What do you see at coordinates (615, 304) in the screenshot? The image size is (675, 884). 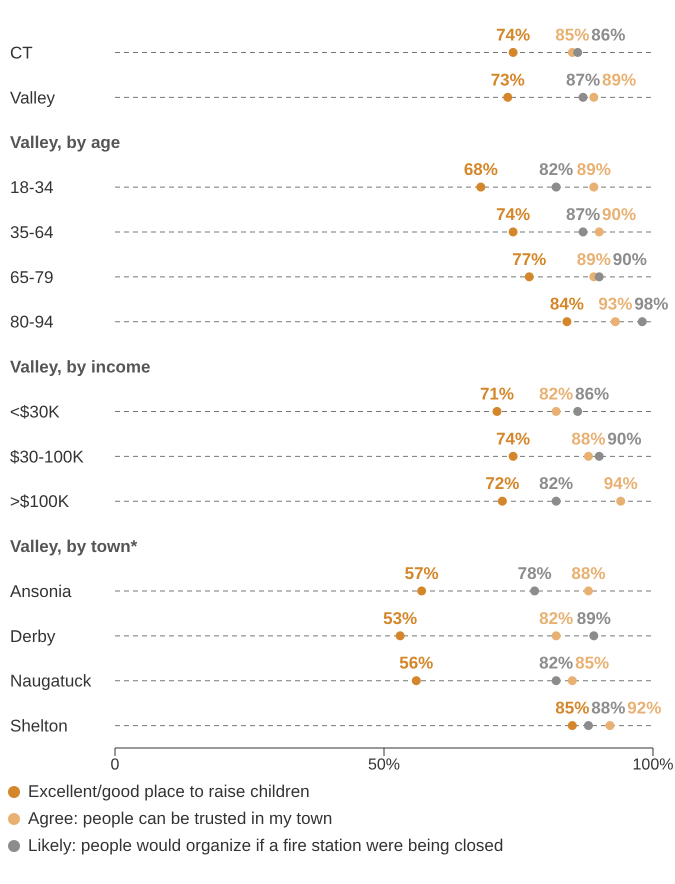 I see `data-label: 93%` at bounding box center [615, 304].